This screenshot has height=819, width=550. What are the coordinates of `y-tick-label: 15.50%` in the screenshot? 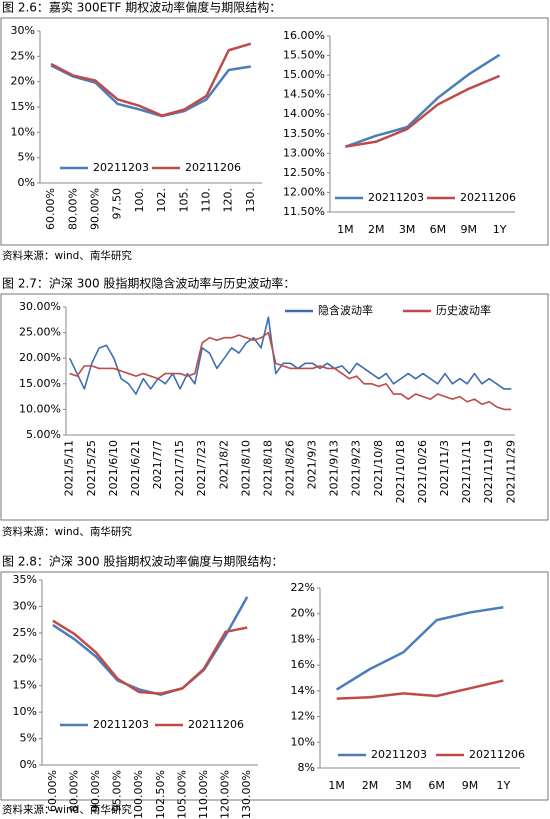 It's located at (304, 55).